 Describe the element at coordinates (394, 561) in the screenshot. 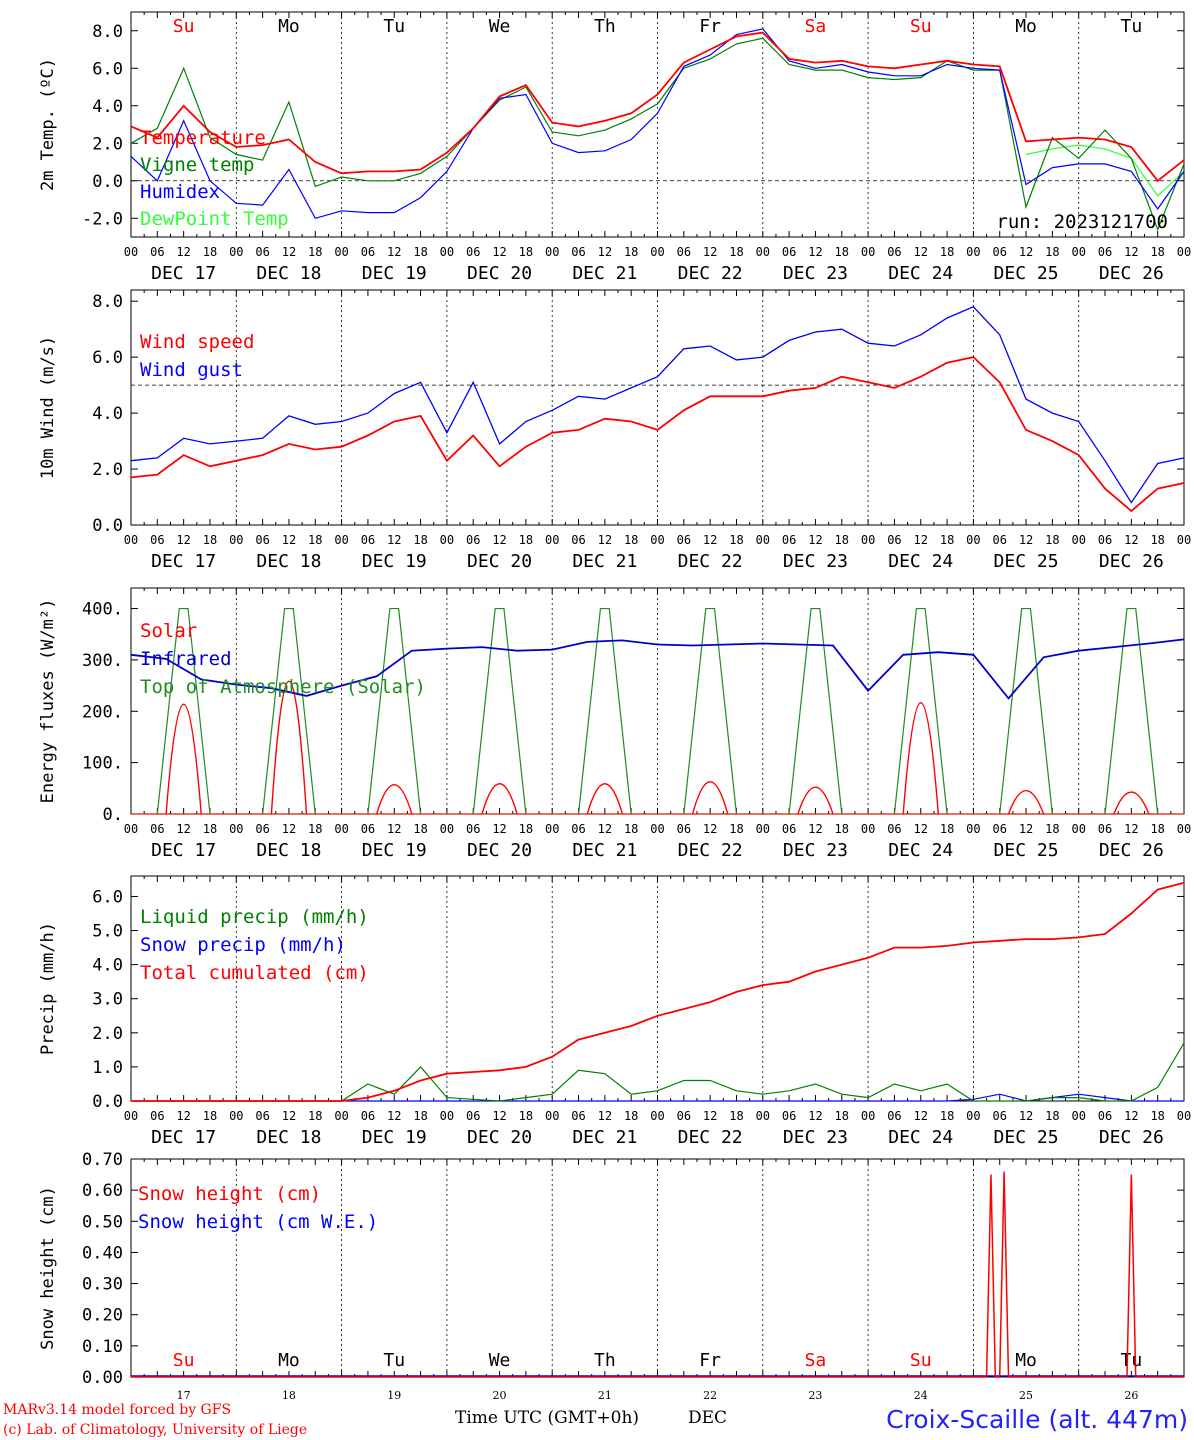

I see `date-label: DEC 19` at that location.